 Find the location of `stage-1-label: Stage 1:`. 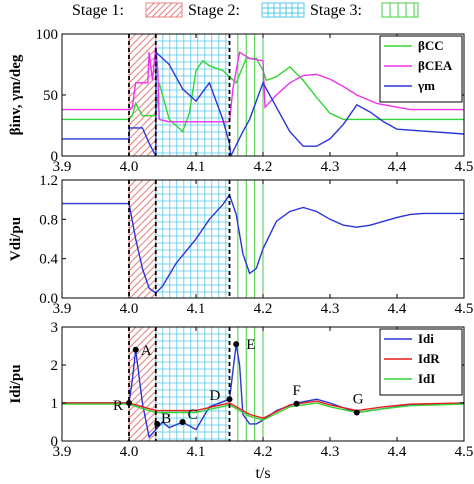

stage-1-label: Stage 1: is located at coordinates (98, 10).